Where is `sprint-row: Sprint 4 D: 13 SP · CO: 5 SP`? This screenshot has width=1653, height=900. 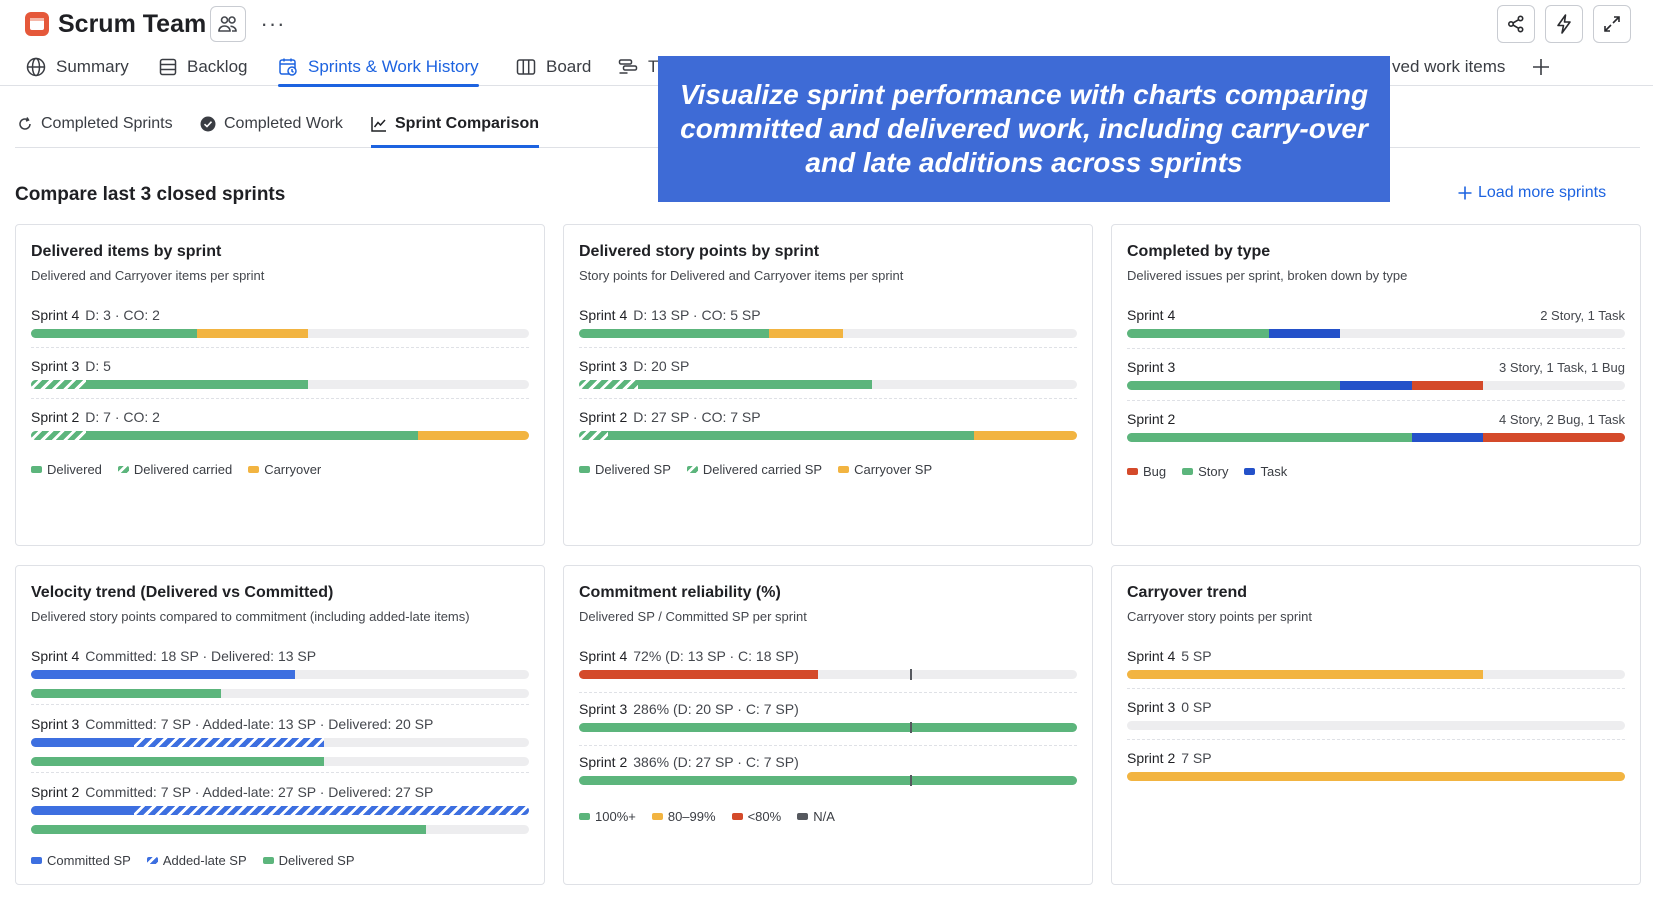
sprint-row: Sprint 4 D: 13 SP · CO: 5 SP is located at coordinates (828, 327).